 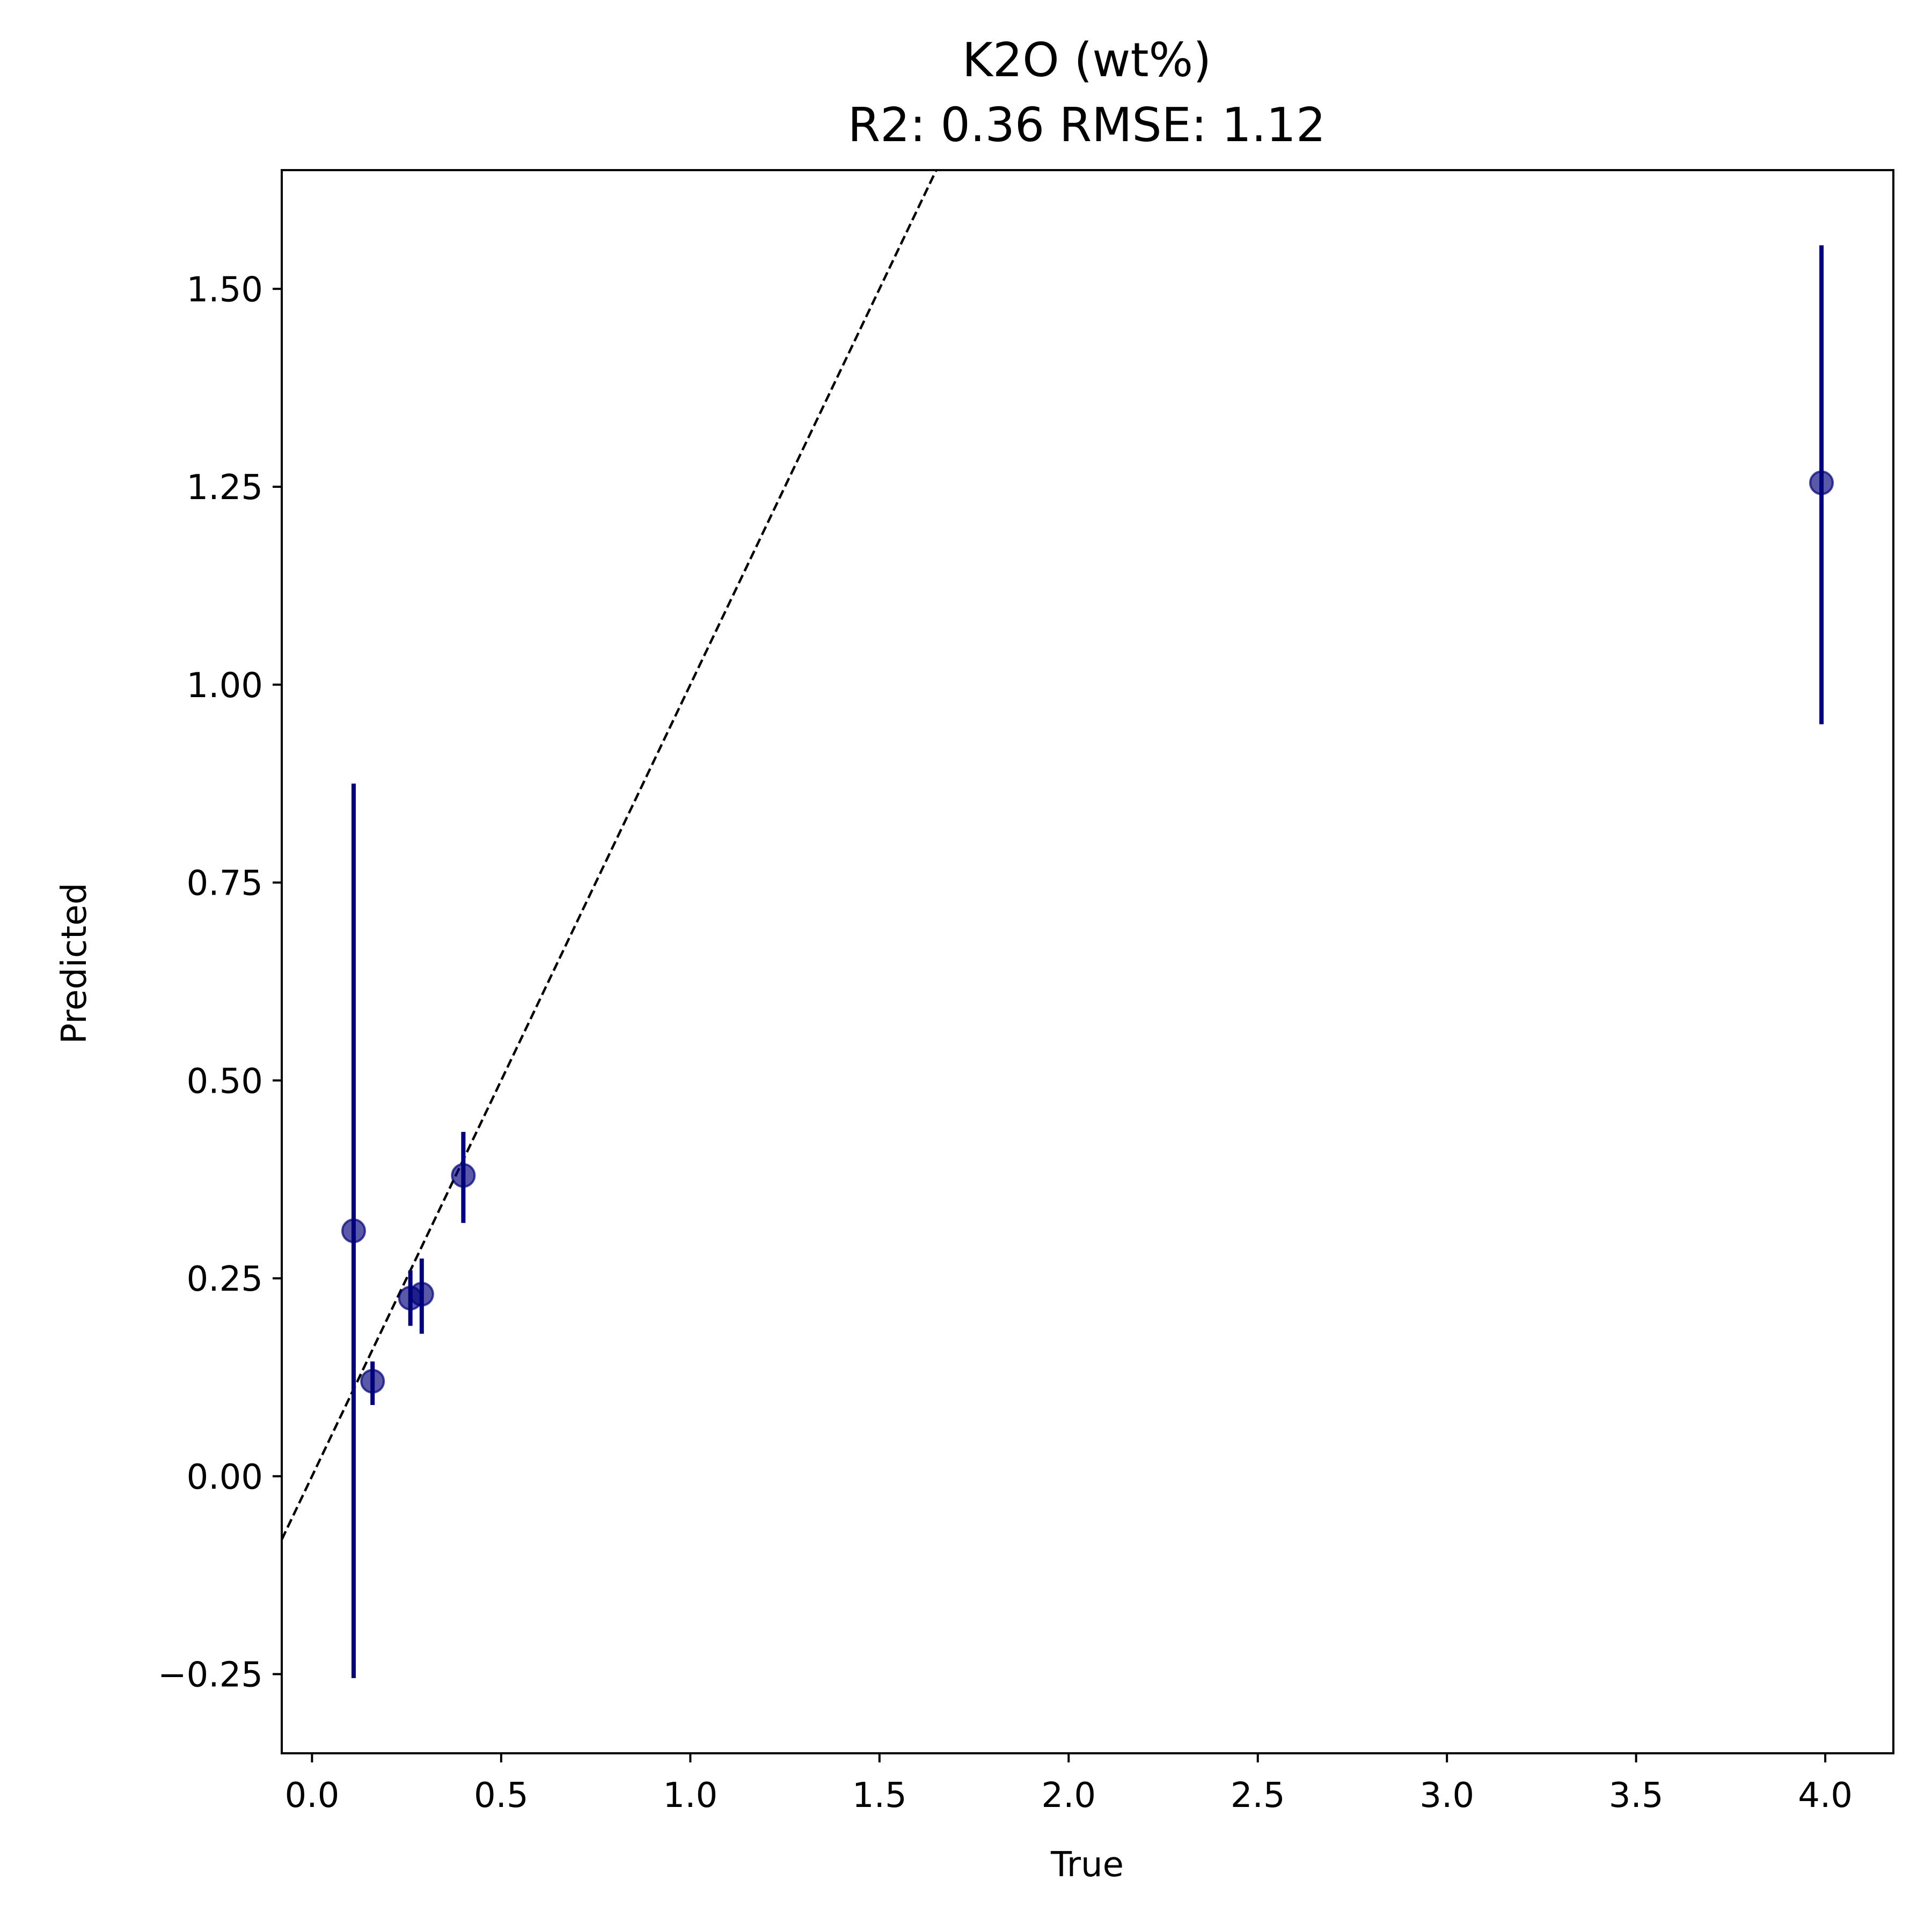 What do you see at coordinates (1446, 1796) in the screenshot?
I see `x-tick-label: 3.0` at bounding box center [1446, 1796].